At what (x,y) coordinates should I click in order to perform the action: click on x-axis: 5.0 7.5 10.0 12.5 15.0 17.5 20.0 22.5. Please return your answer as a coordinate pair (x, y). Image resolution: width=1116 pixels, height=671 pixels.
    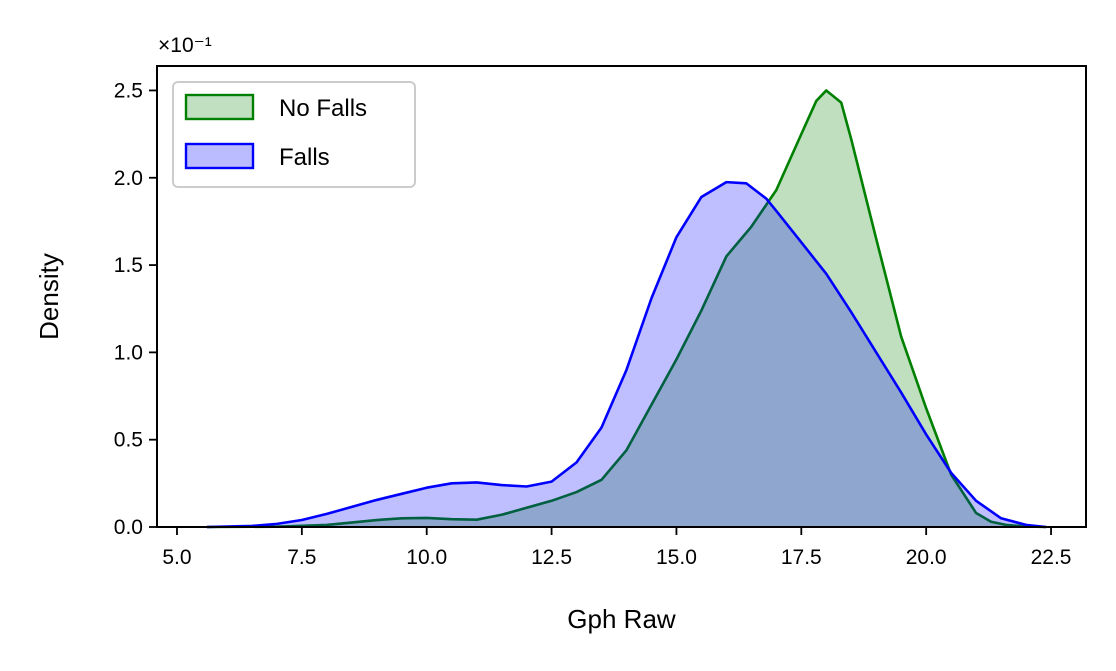
    Looking at the image, I should click on (616, 548).